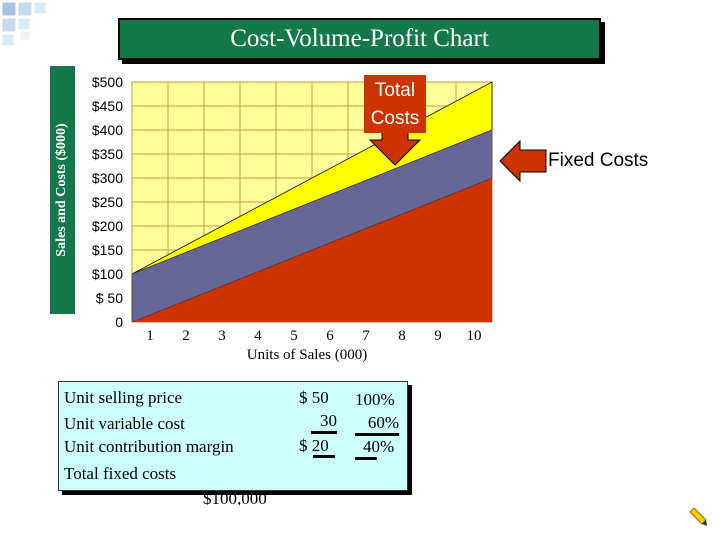 The width and height of the screenshot is (720, 540). What do you see at coordinates (235, 497) in the screenshot?
I see `fixed-costs-amount: $100,000` at bounding box center [235, 497].